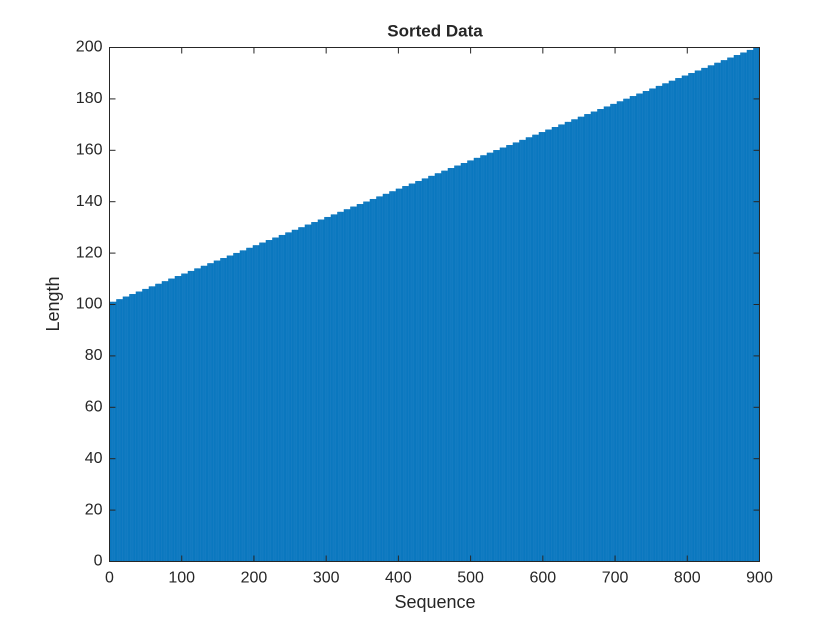 This screenshot has width=840, height=630. Describe the element at coordinates (53, 303) in the screenshot. I see `y-axis-label: Length` at that location.